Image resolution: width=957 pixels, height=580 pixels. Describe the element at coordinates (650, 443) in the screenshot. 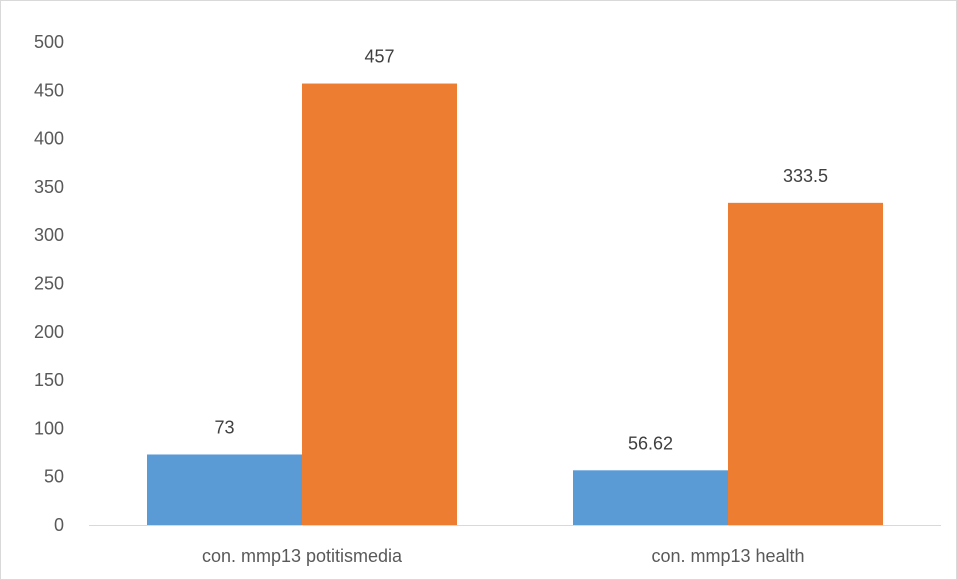

I see `data-label: 56.62` at that location.